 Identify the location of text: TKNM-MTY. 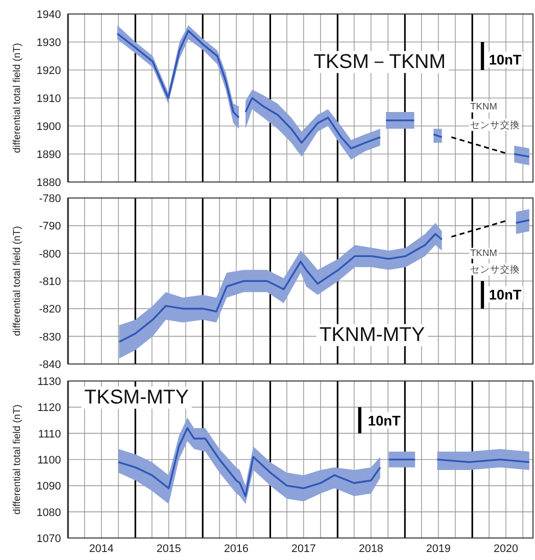
(372, 335).